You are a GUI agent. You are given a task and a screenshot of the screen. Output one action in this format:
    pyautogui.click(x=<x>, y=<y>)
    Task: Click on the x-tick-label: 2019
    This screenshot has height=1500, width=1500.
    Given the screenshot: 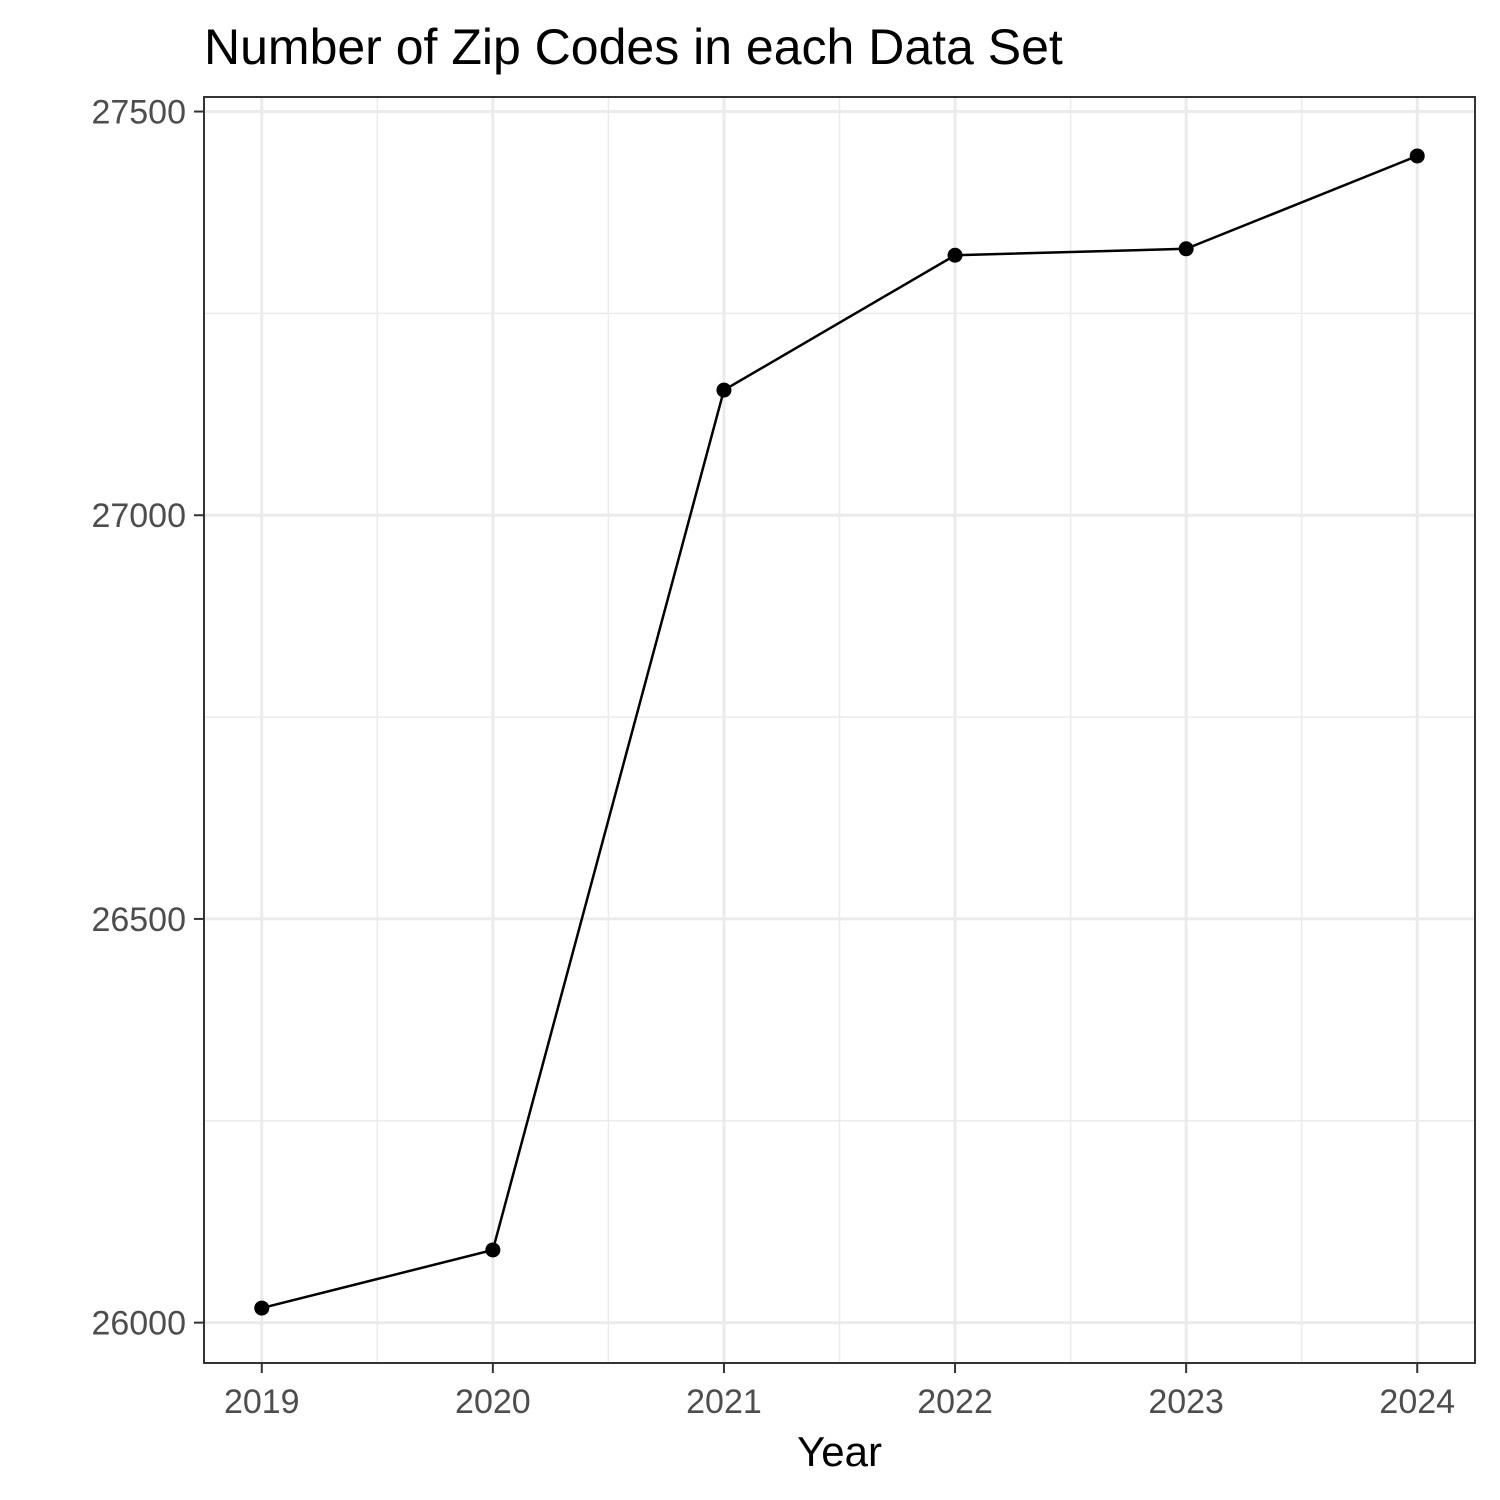 What is the action you would take?
    pyautogui.click(x=262, y=1402)
    